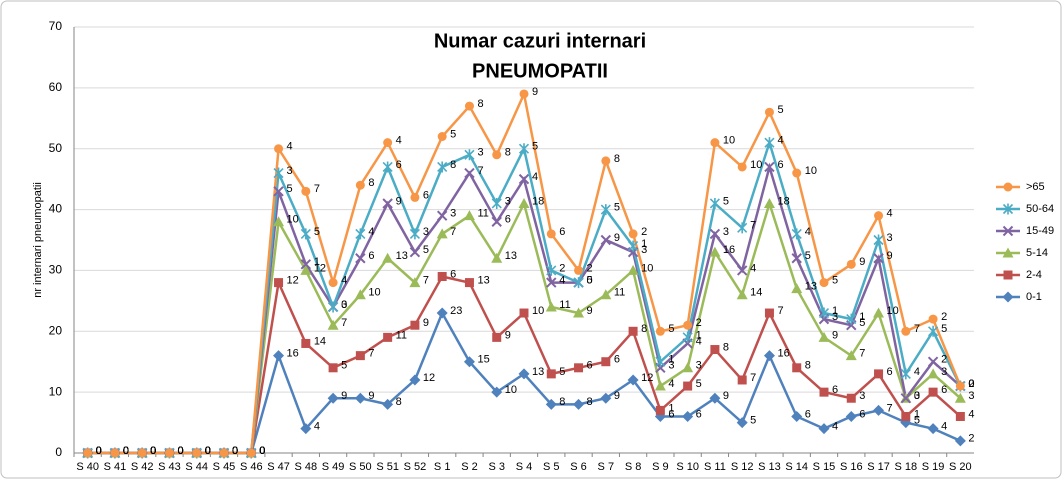 Image resolution: width=1064 pixels, height=481 pixels. Describe the element at coordinates (387, 467) in the screenshot. I see `x-tick-label: S 51` at that location.